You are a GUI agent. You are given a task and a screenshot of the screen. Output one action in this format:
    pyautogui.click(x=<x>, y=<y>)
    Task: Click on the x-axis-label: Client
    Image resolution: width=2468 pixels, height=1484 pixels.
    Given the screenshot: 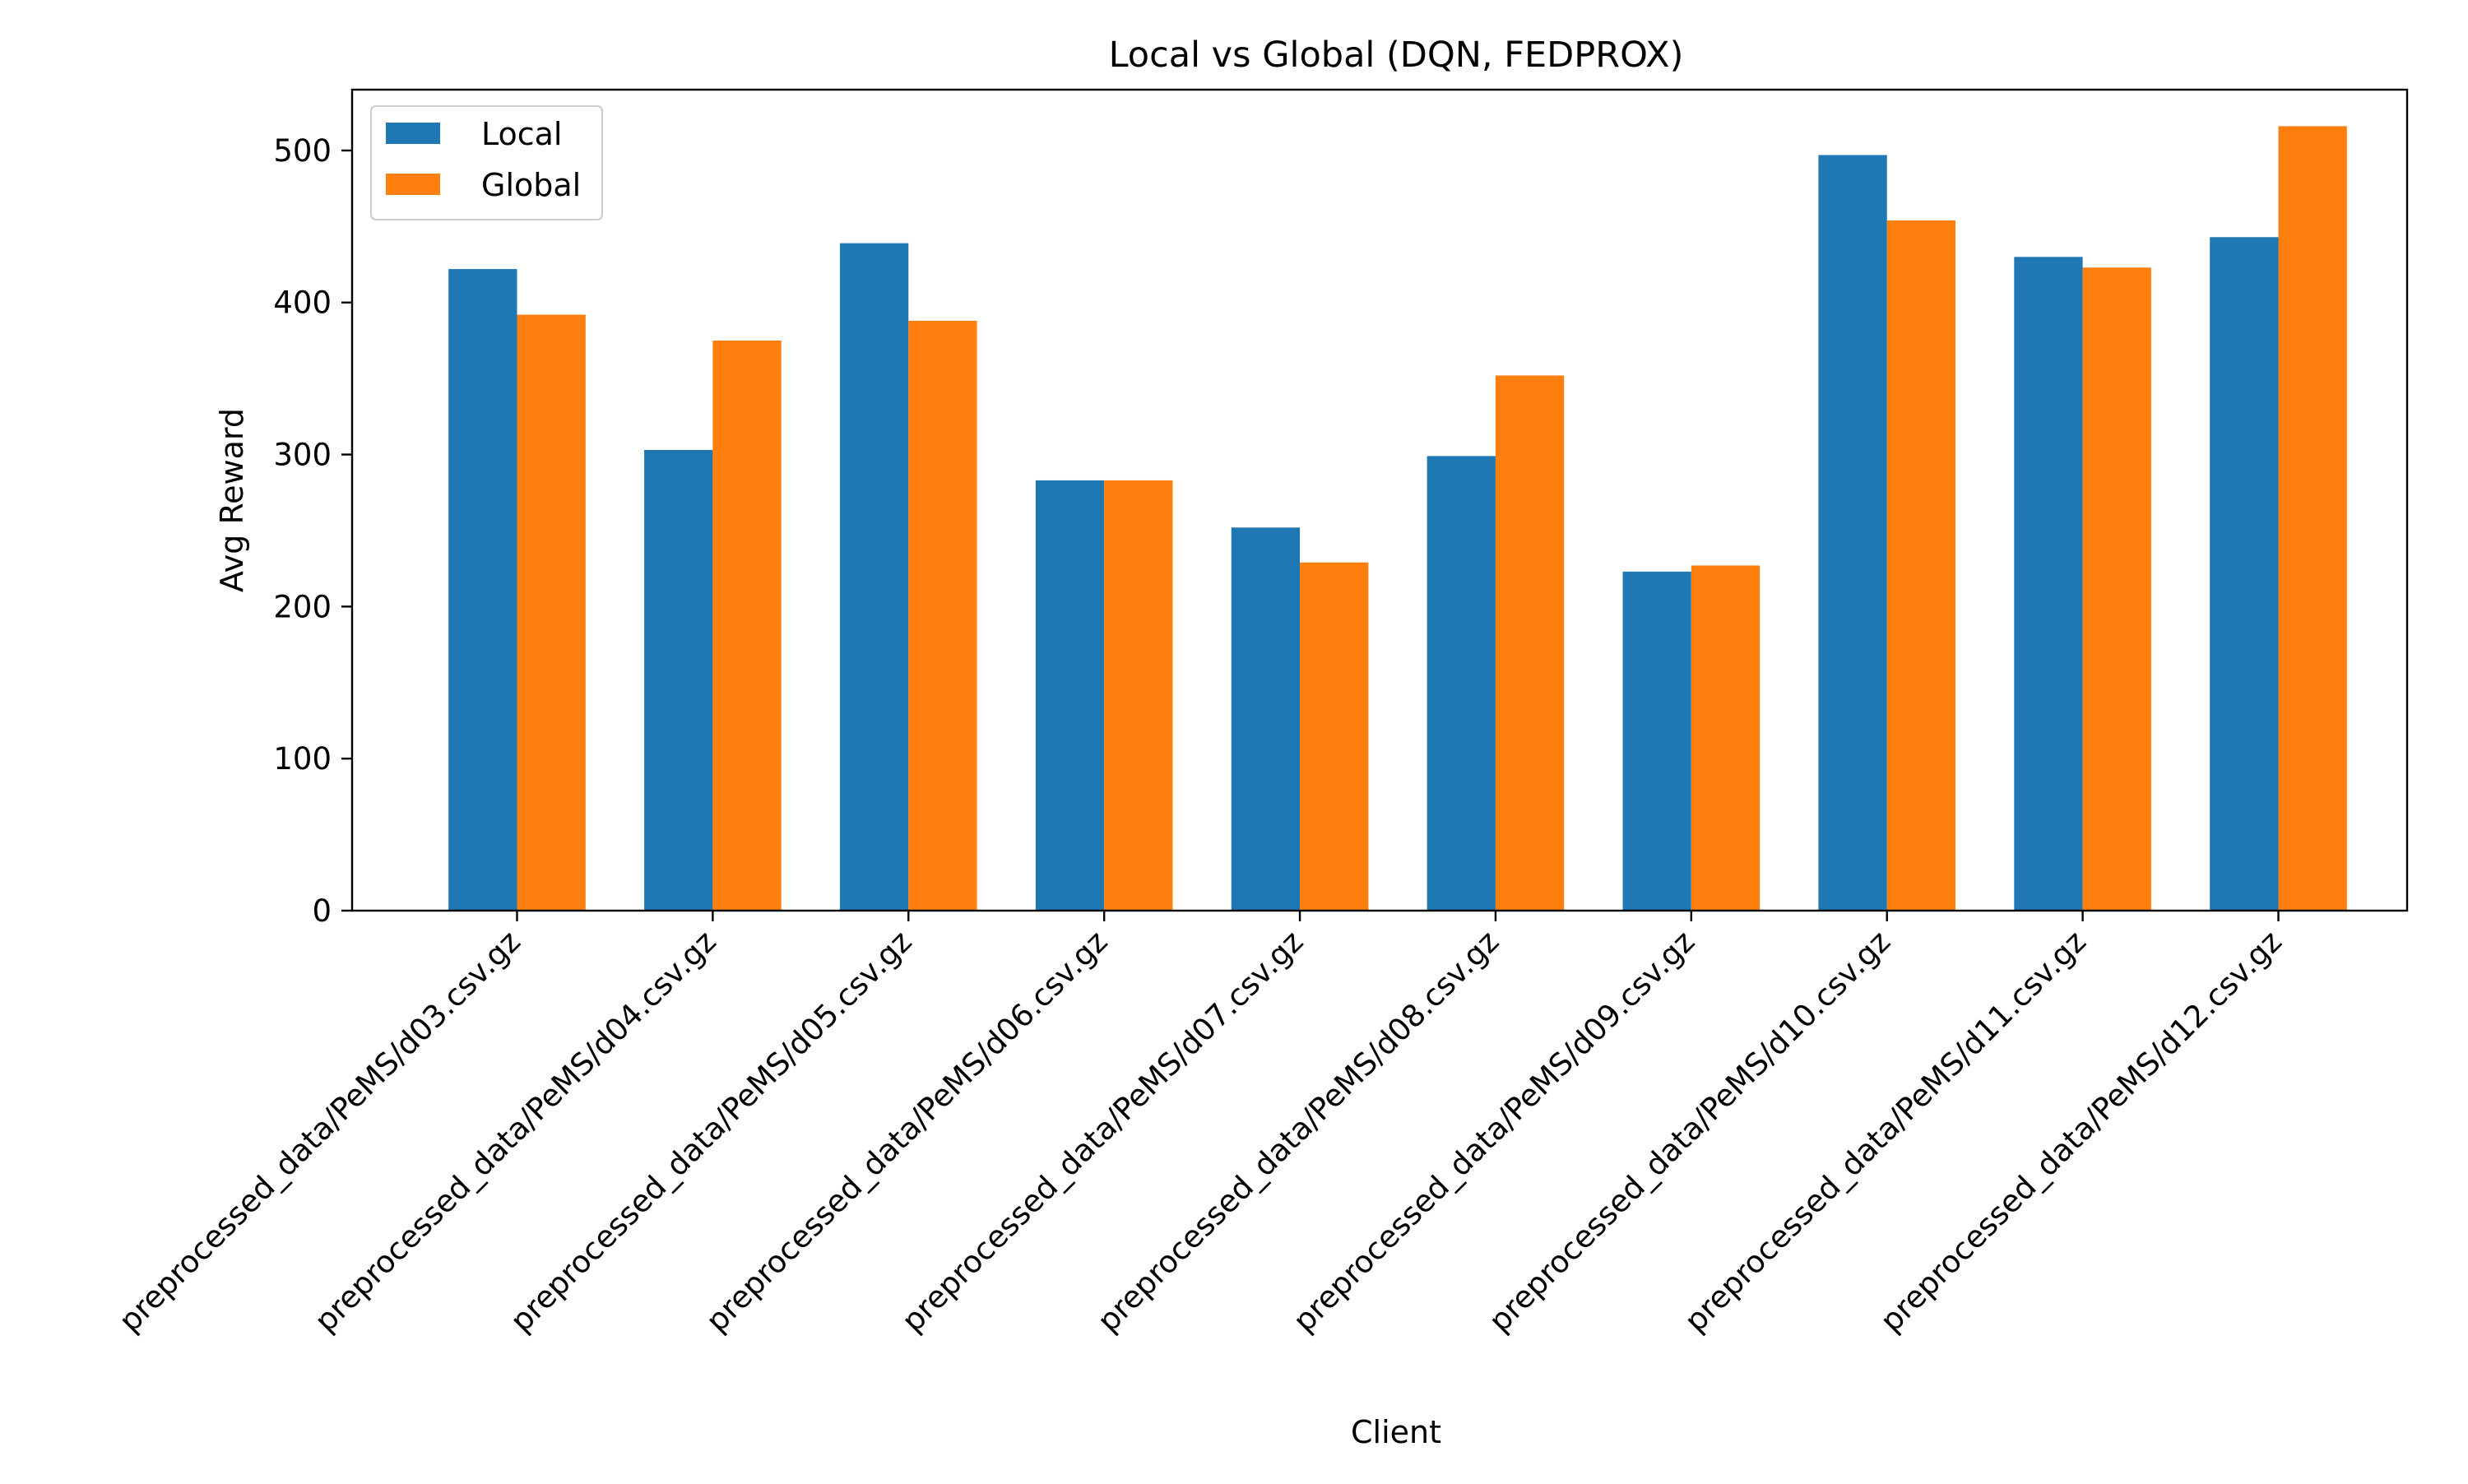 What is the action you would take?
    pyautogui.click(x=1396, y=1432)
    